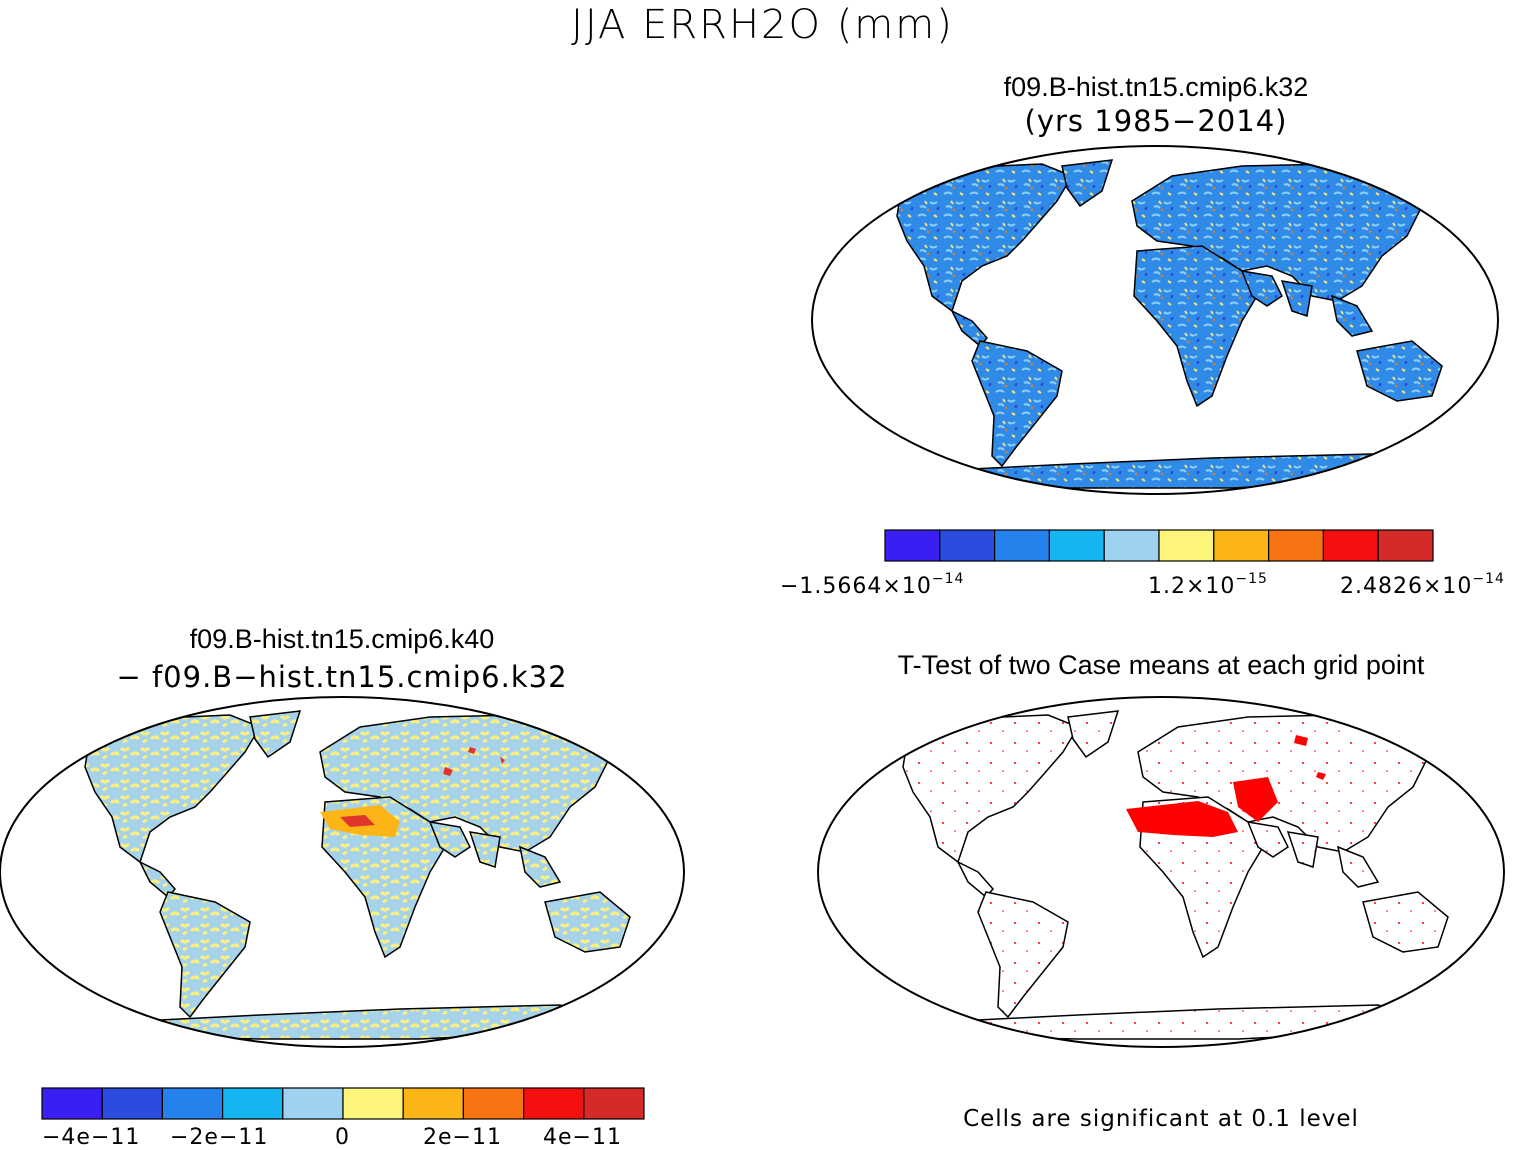 Image resolution: width=1525 pixels, height=1150 pixels. I want to click on top-panel-title: f09.B-hist.tn15.cmip6.k32, so click(1156, 87).